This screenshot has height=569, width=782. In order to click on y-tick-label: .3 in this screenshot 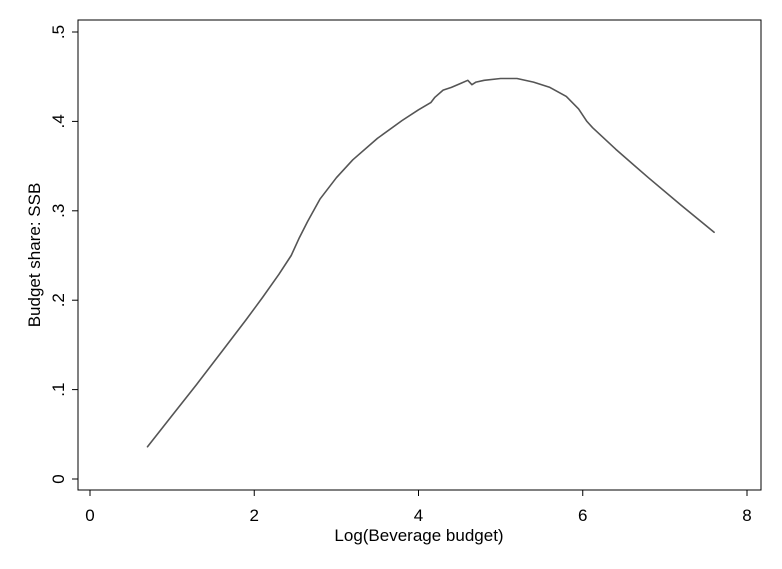, I will do `click(58, 211)`.